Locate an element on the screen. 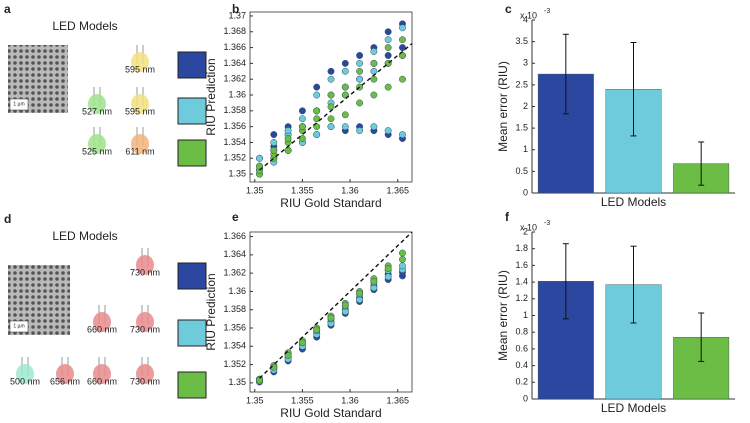  panel-label: b is located at coordinates (235, 9).